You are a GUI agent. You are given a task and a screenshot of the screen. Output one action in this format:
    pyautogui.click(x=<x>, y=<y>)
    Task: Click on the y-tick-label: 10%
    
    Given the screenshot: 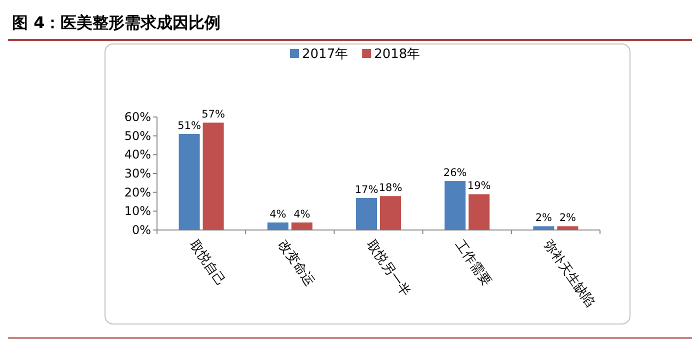 What is the action you would take?
    pyautogui.click(x=137, y=211)
    